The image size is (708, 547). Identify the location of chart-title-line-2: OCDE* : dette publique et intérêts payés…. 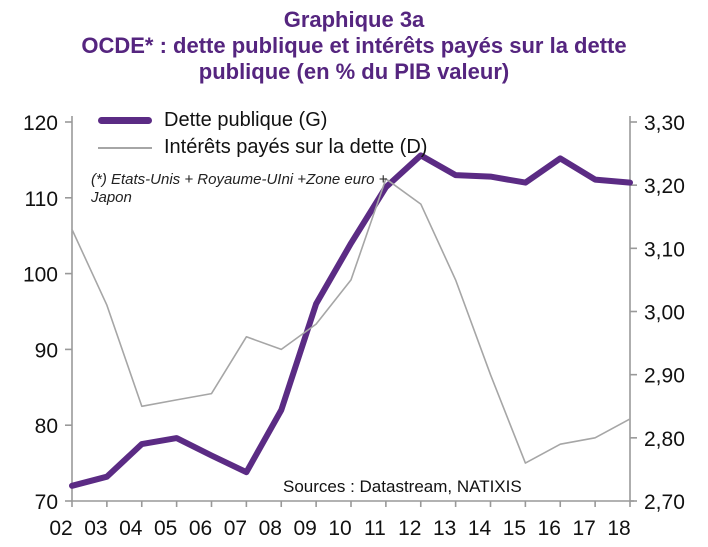
(354, 45).